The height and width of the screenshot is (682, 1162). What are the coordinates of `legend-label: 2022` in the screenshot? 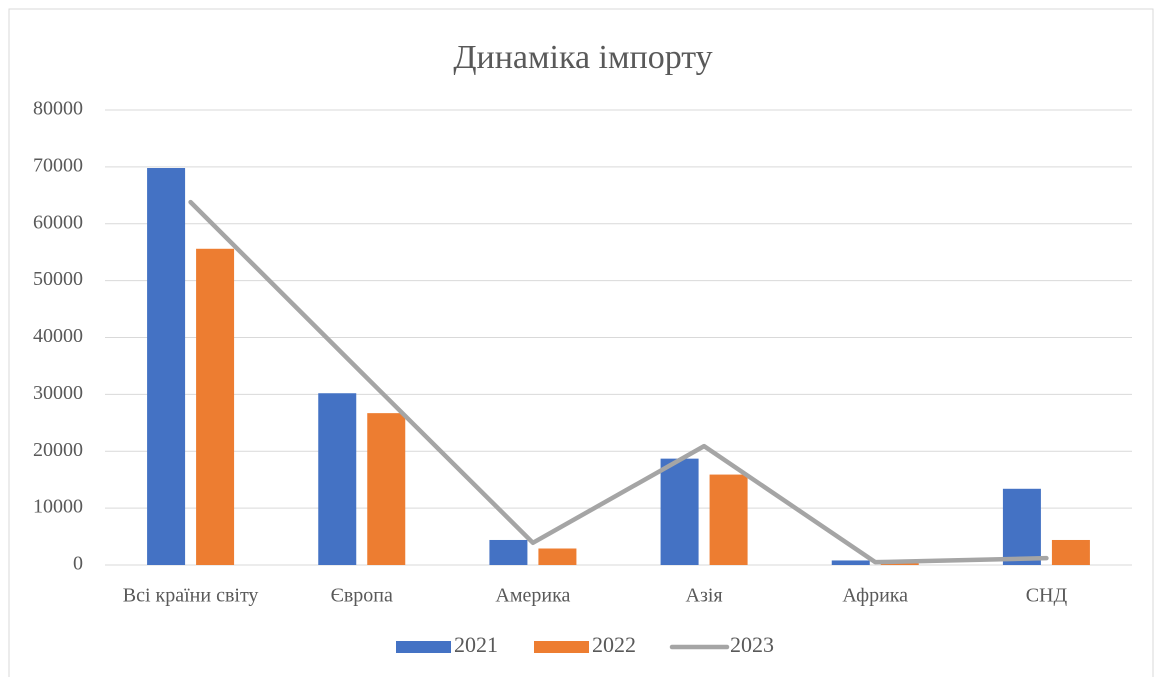 It's located at (614, 644).